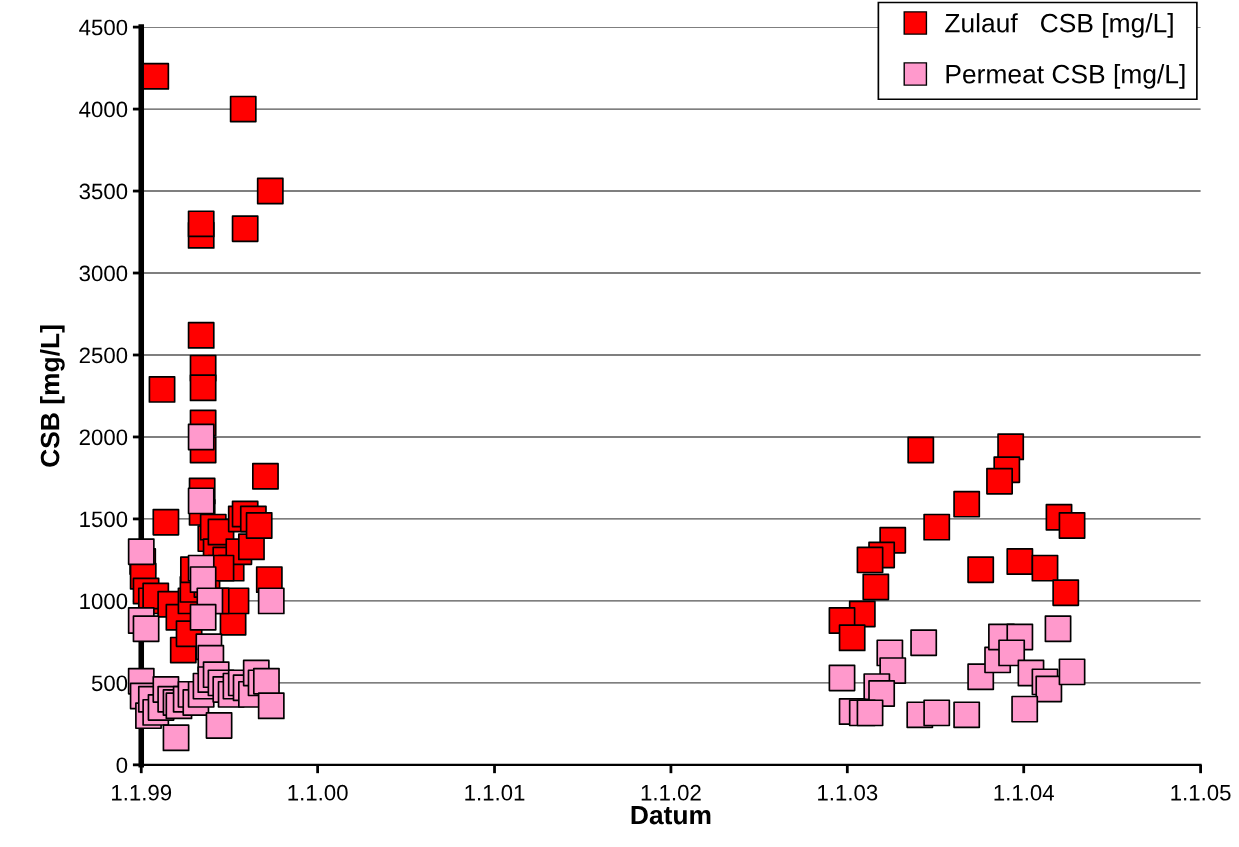 The height and width of the screenshot is (847, 1239). What do you see at coordinates (103, 27) in the screenshot?
I see `y-tick-label: 4500` at bounding box center [103, 27].